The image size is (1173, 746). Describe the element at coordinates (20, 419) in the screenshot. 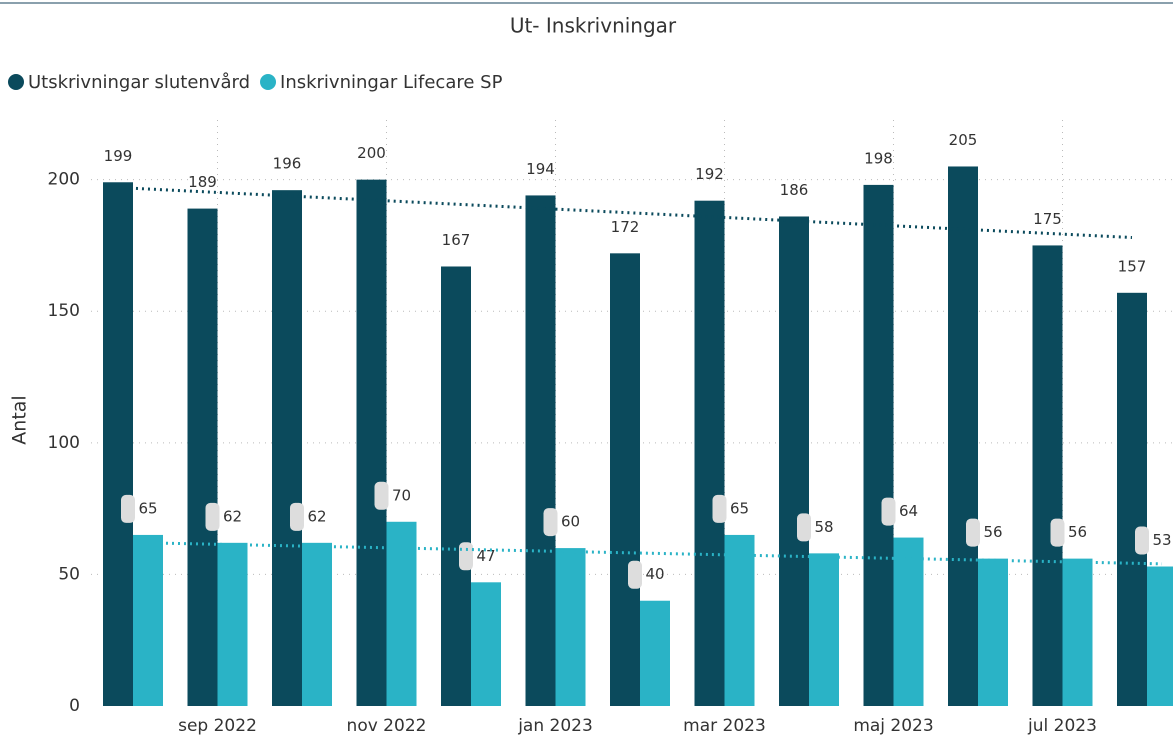

I see `y-axis-label: Antal` at that location.